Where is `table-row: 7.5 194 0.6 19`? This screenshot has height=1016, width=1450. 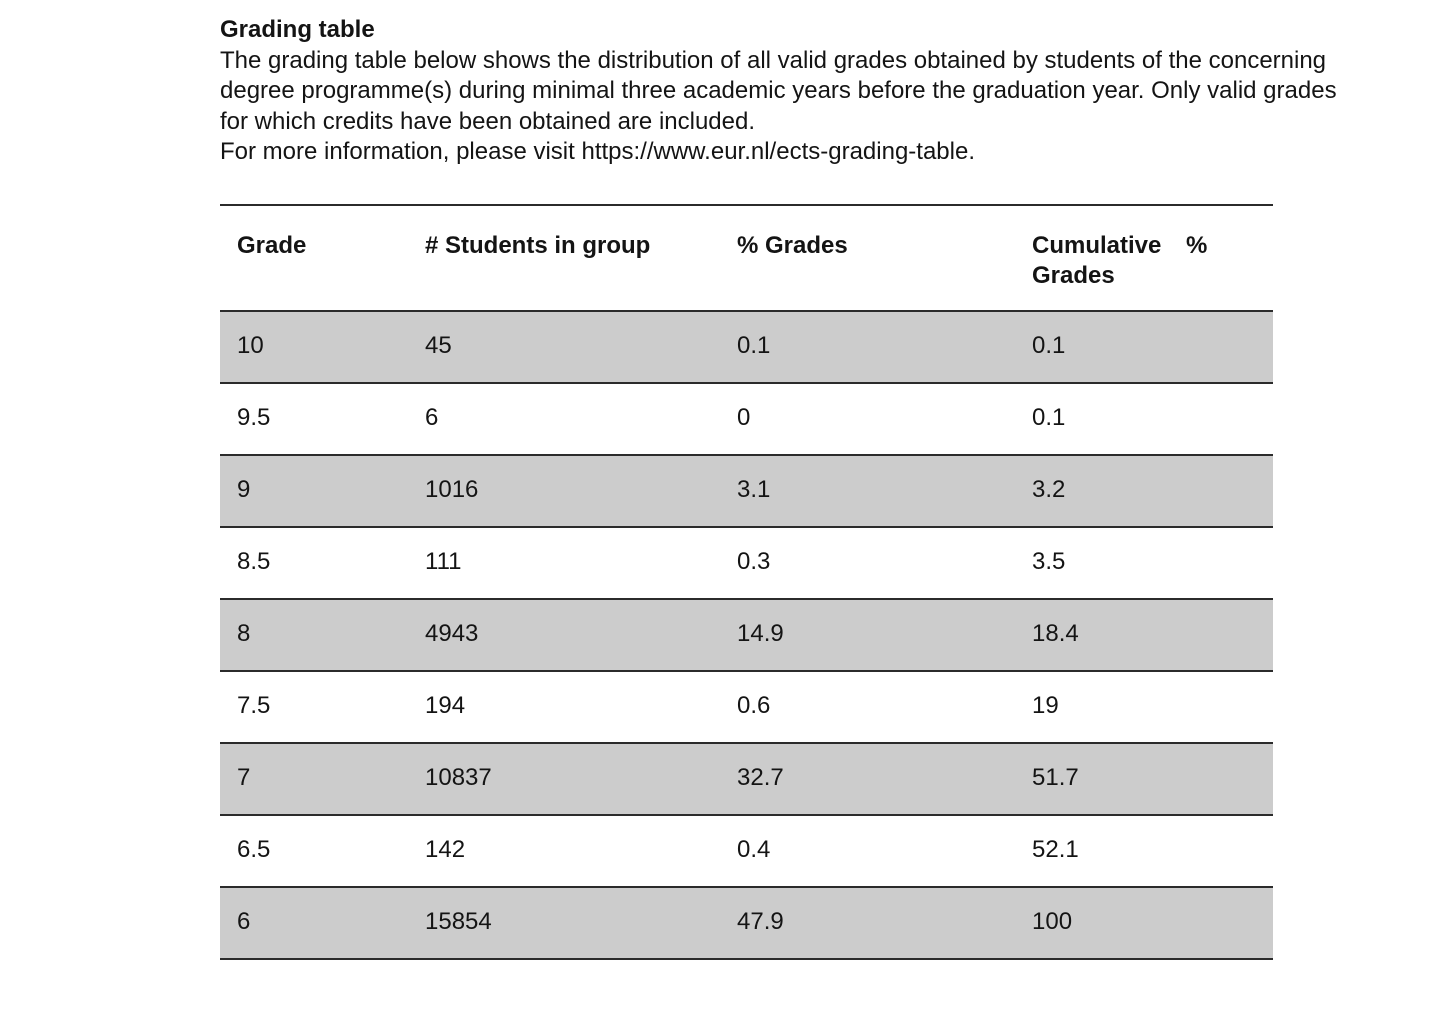 table-row: 7.5 194 0.6 19 is located at coordinates (746, 706).